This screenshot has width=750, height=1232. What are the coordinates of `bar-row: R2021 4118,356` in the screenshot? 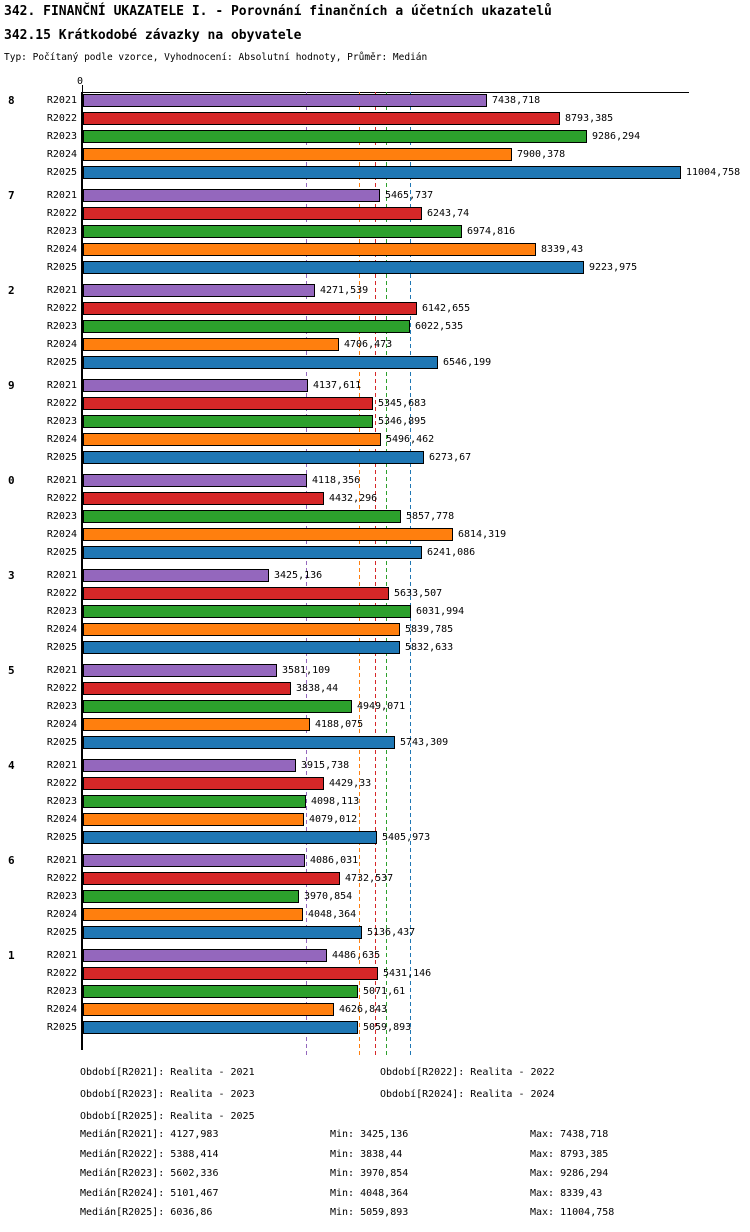 It's located at (375, 480).